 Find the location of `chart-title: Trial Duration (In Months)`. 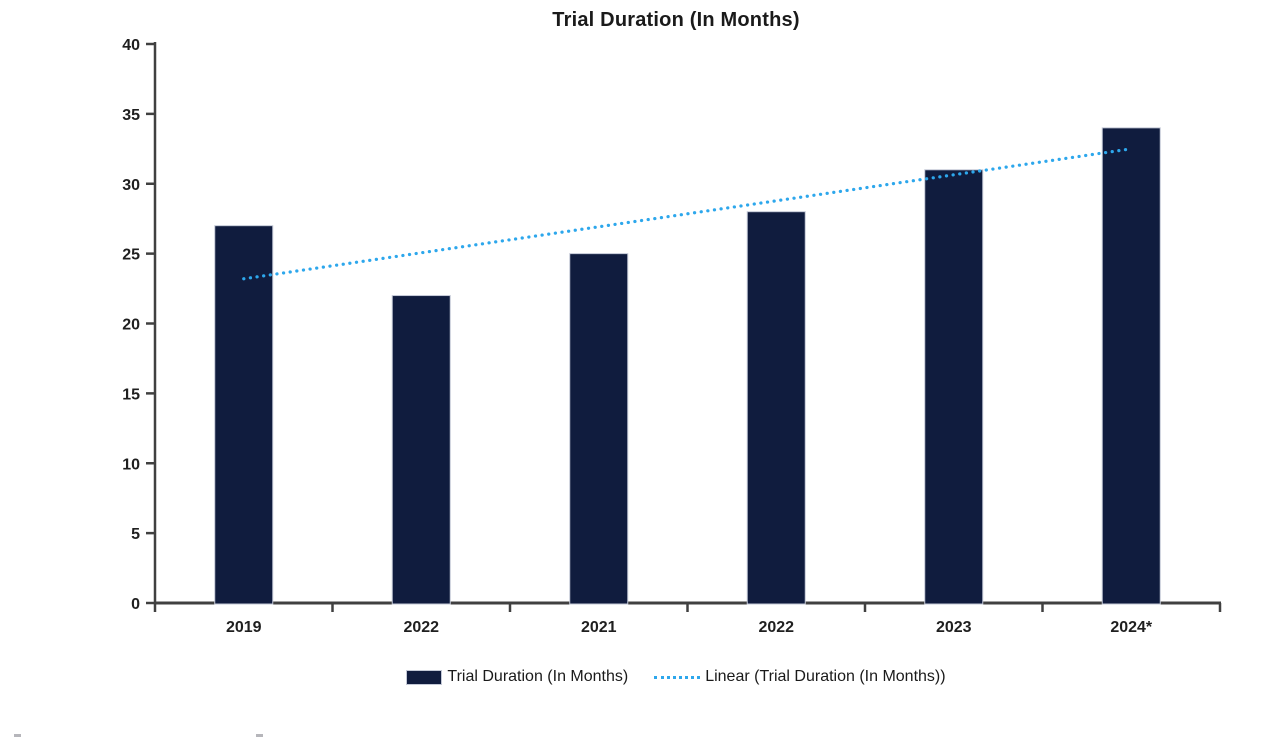

chart-title: Trial Duration (In Months) is located at coordinates (676, 20).